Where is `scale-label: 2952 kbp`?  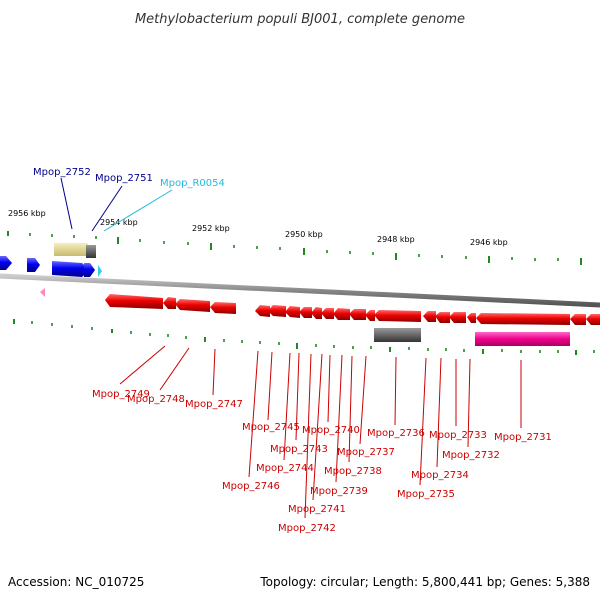
scale-label: 2952 kbp is located at coordinates (211, 228).